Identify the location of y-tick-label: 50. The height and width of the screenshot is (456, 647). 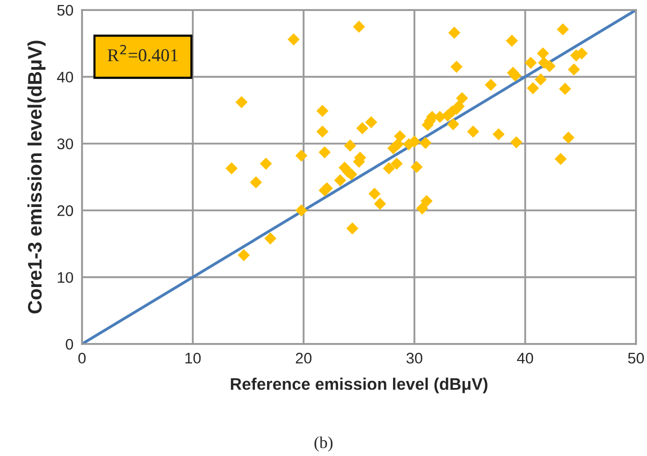
(65, 10).